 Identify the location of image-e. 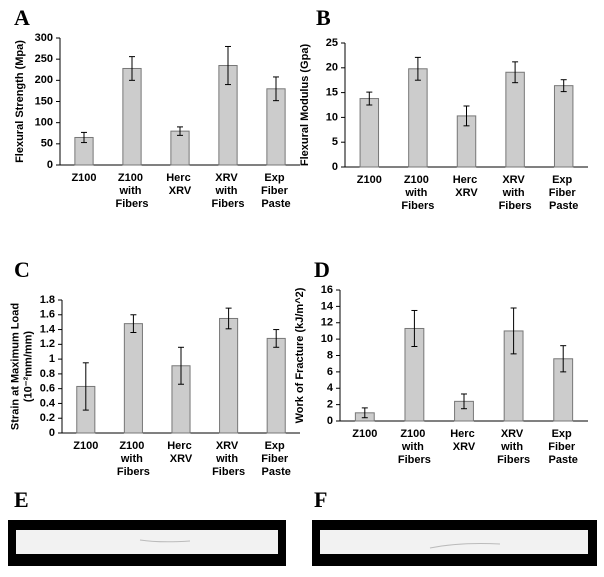
(147, 543).